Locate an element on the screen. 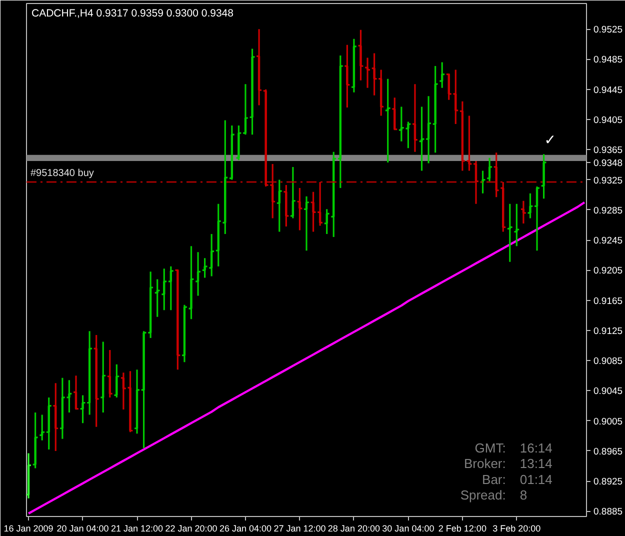  x-tick-label: 3 Feb 20:00 is located at coordinates (516, 529).